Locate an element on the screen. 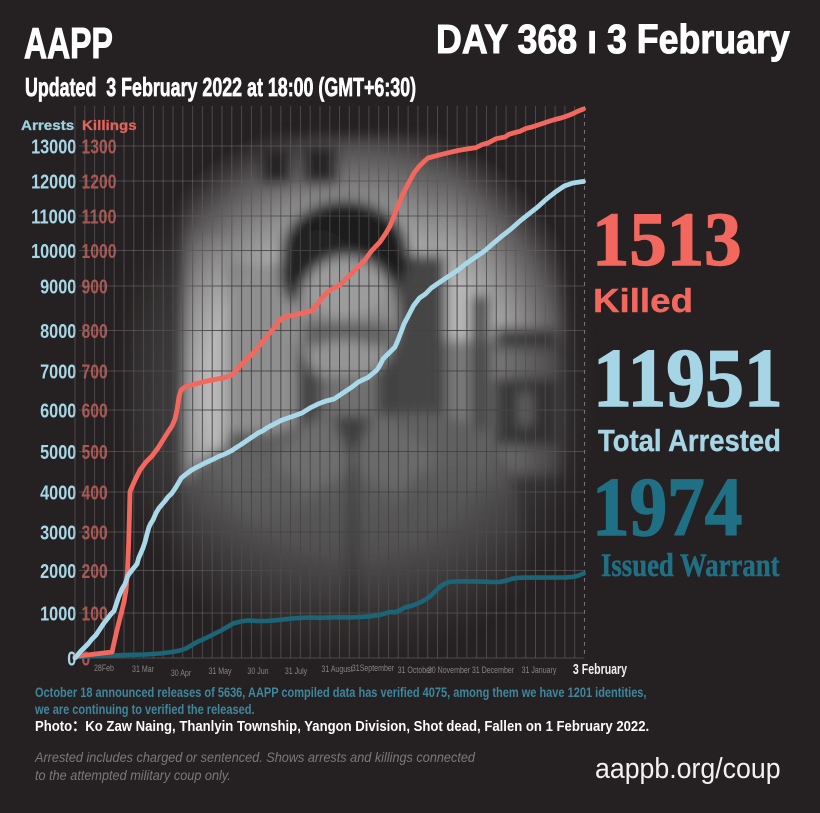  svg-text: 3000 is located at coordinates (58, 532).